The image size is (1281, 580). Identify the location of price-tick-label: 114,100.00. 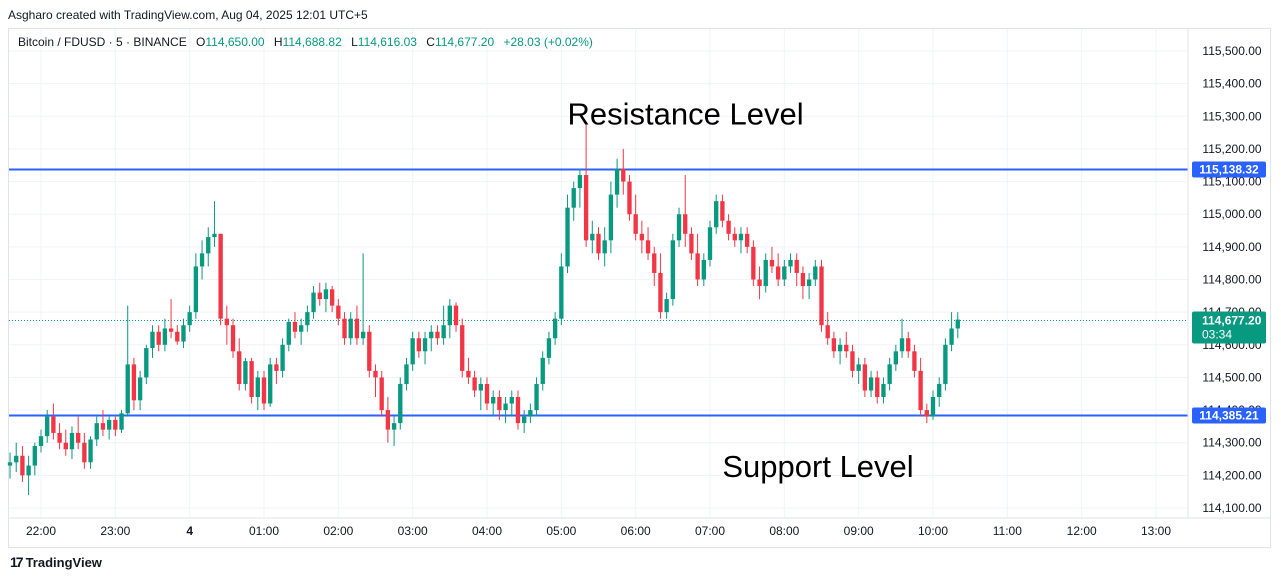
(1231, 508).